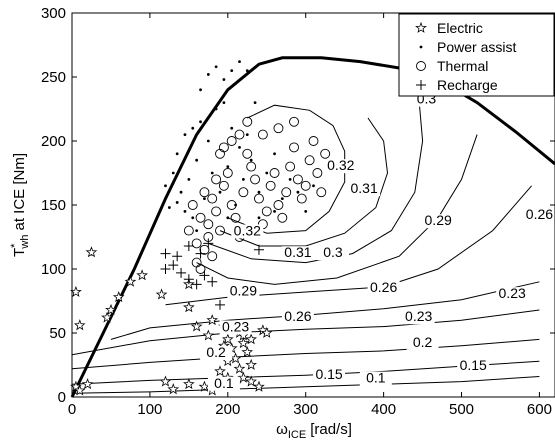  What do you see at coordinates (72, 409) in the screenshot?
I see `x-tick-label-0: 0` at bounding box center [72, 409].